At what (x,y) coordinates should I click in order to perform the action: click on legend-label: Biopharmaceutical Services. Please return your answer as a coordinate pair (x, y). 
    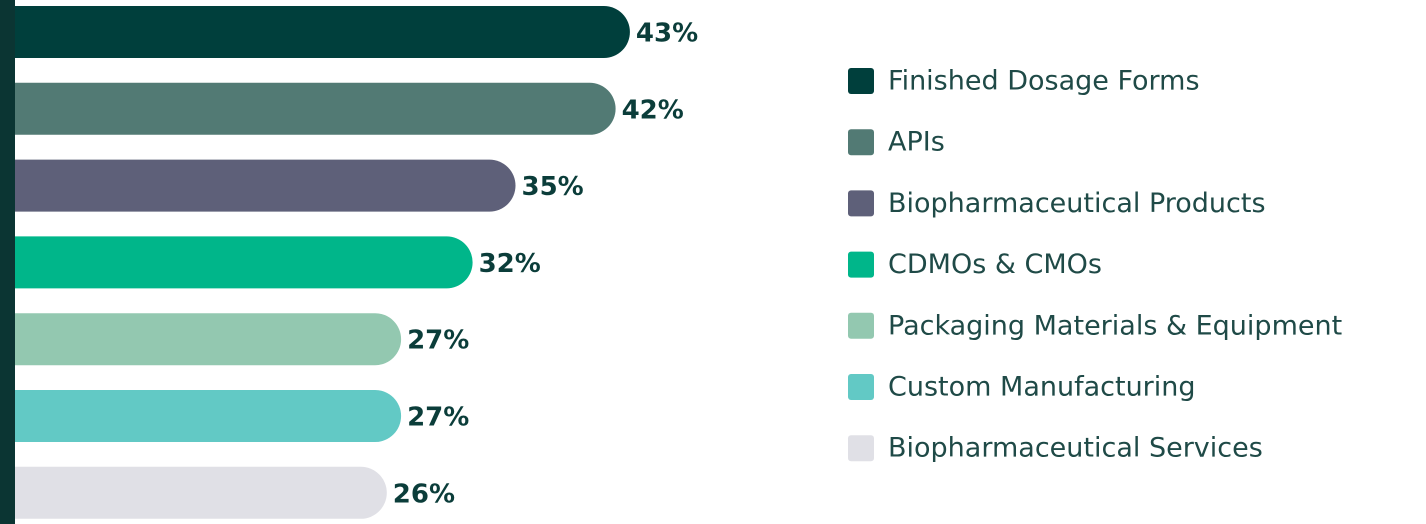
    Looking at the image, I should click on (1075, 448).